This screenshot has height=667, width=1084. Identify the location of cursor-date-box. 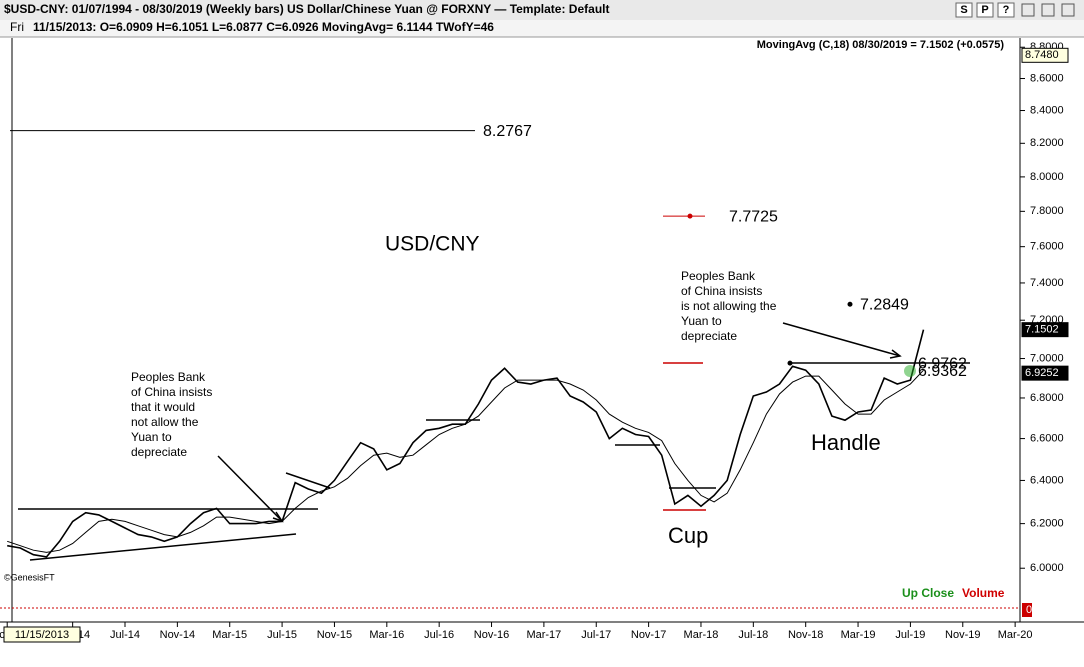
(42, 634).